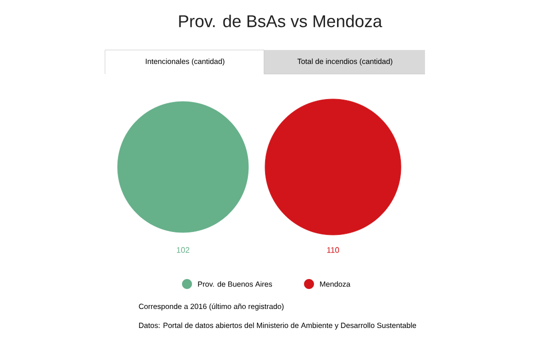 This screenshot has width=560, height=338. Describe the element at coordinates (333, 250) in the screenshot. I see `data-label: 110` at that location.